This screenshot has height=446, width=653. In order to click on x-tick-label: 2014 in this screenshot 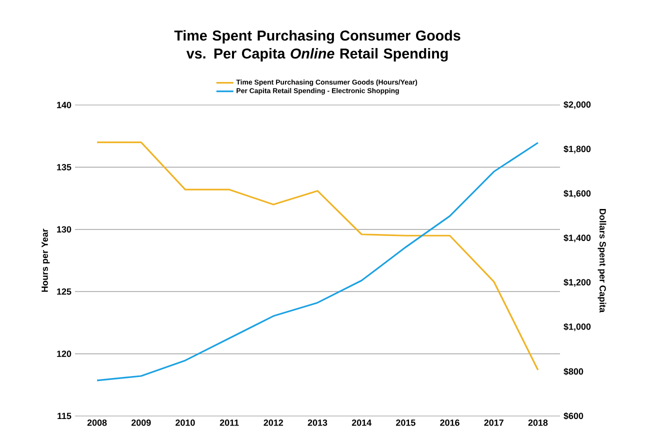, I will do `click(362, 423)`.